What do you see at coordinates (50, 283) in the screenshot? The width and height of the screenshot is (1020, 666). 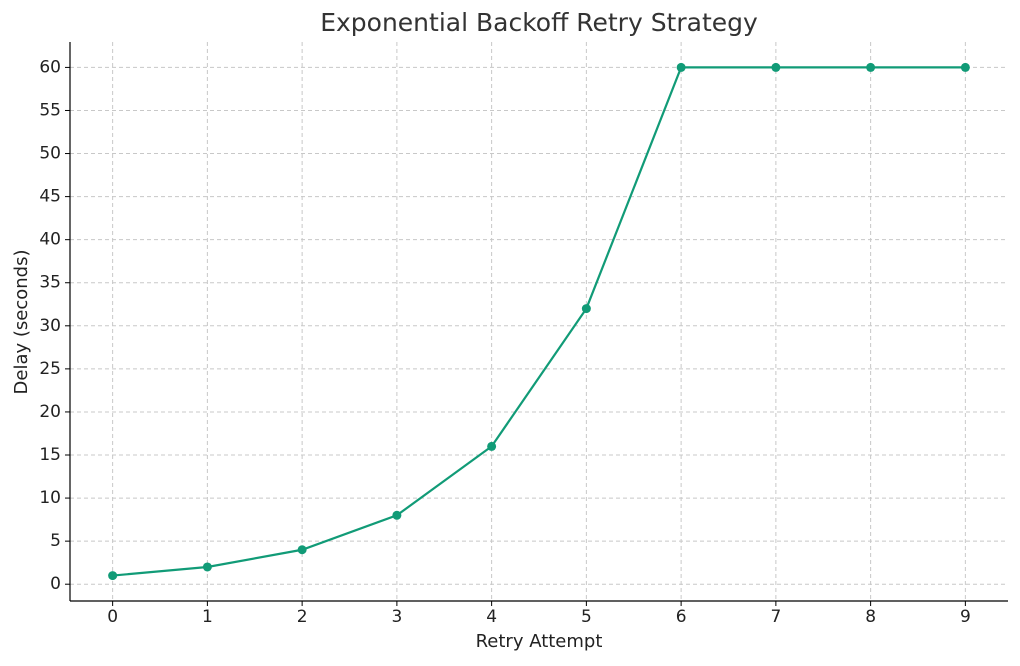 I see `y-tick-label: 35` at bounding box center [50, 283].